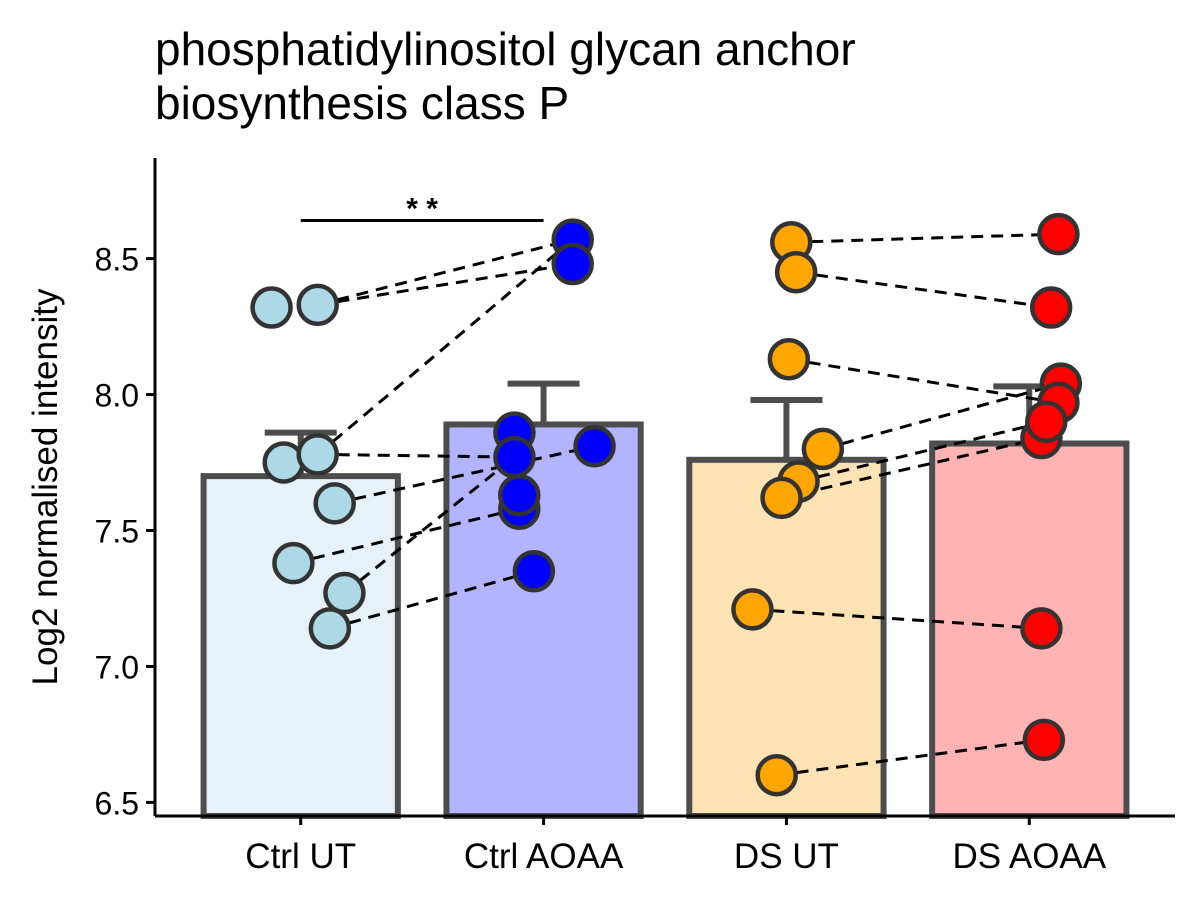 The width and height of the screenshot is (1200, 900). What do you see at coordinates (505, 49) in the screenshot?
I see `chart-title-line-1: phosphatidylinositol glycan anchor` at bounding box center [505, 49].